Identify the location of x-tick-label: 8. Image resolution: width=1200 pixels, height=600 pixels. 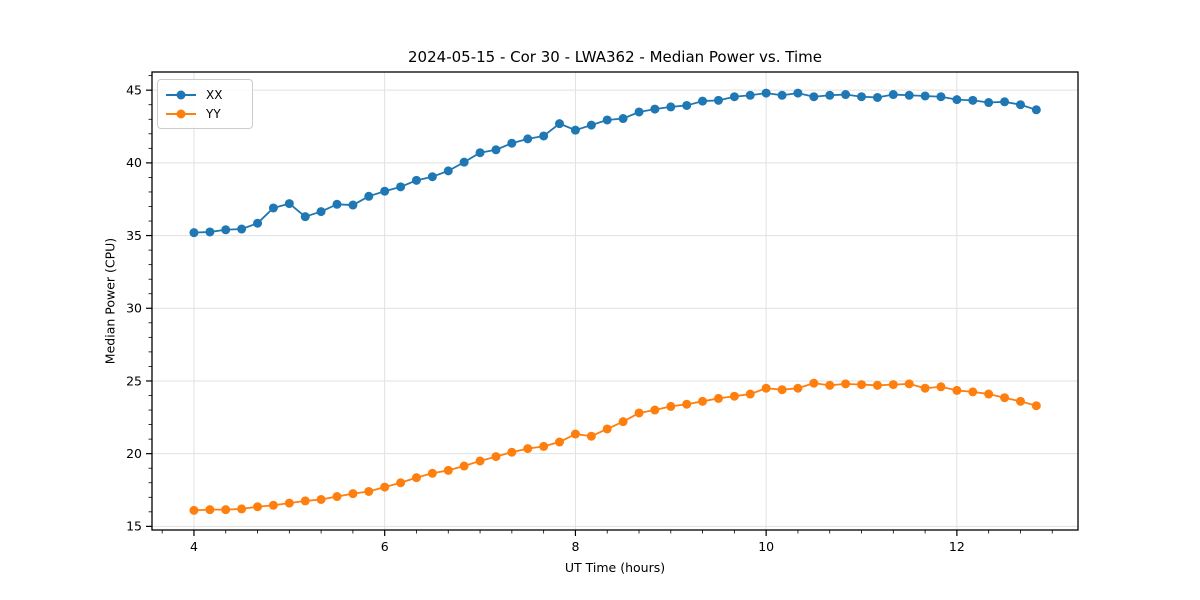
(575, 546).